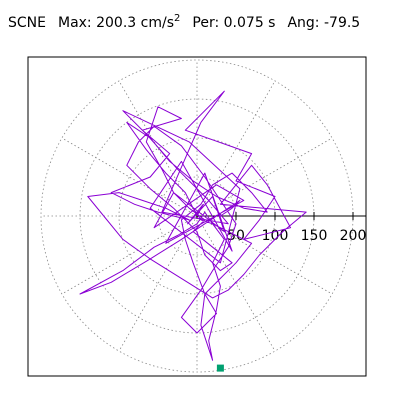 Image resolution: width=400 pixels, height=400 pixels. I want to click on max-label: Max:, so click(74, 23).